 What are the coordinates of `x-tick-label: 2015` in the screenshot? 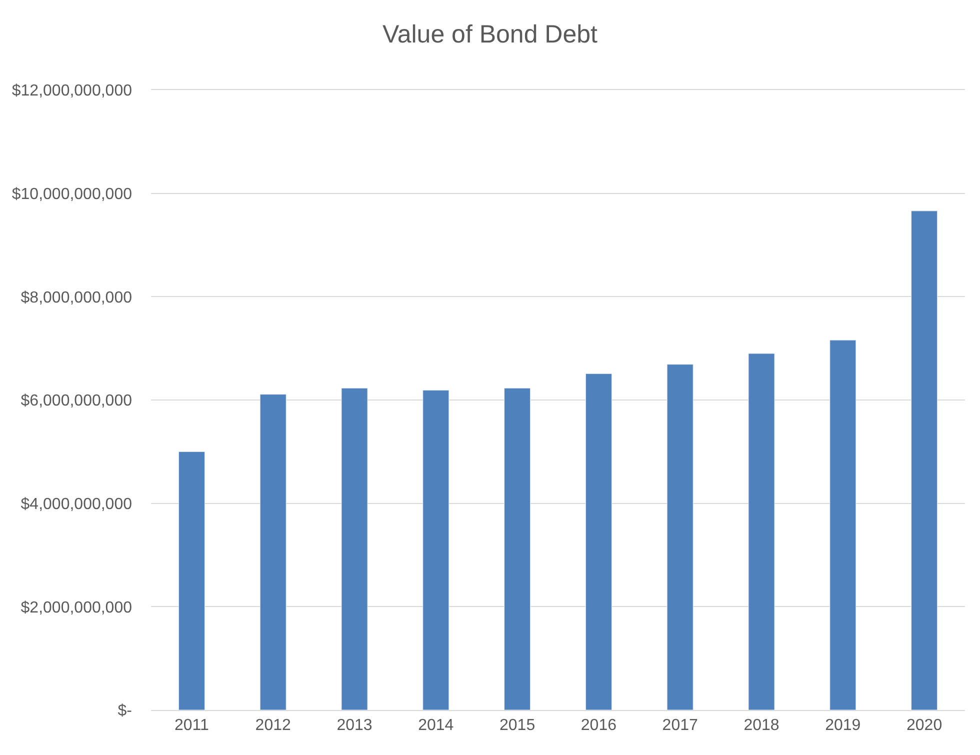 It's located at (518, 725).